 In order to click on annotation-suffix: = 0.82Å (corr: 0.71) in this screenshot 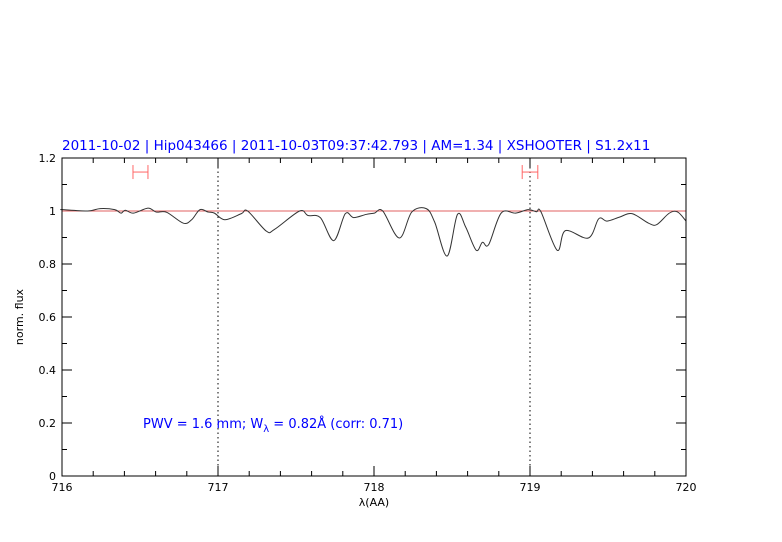, I will do `click(336, 424)`.